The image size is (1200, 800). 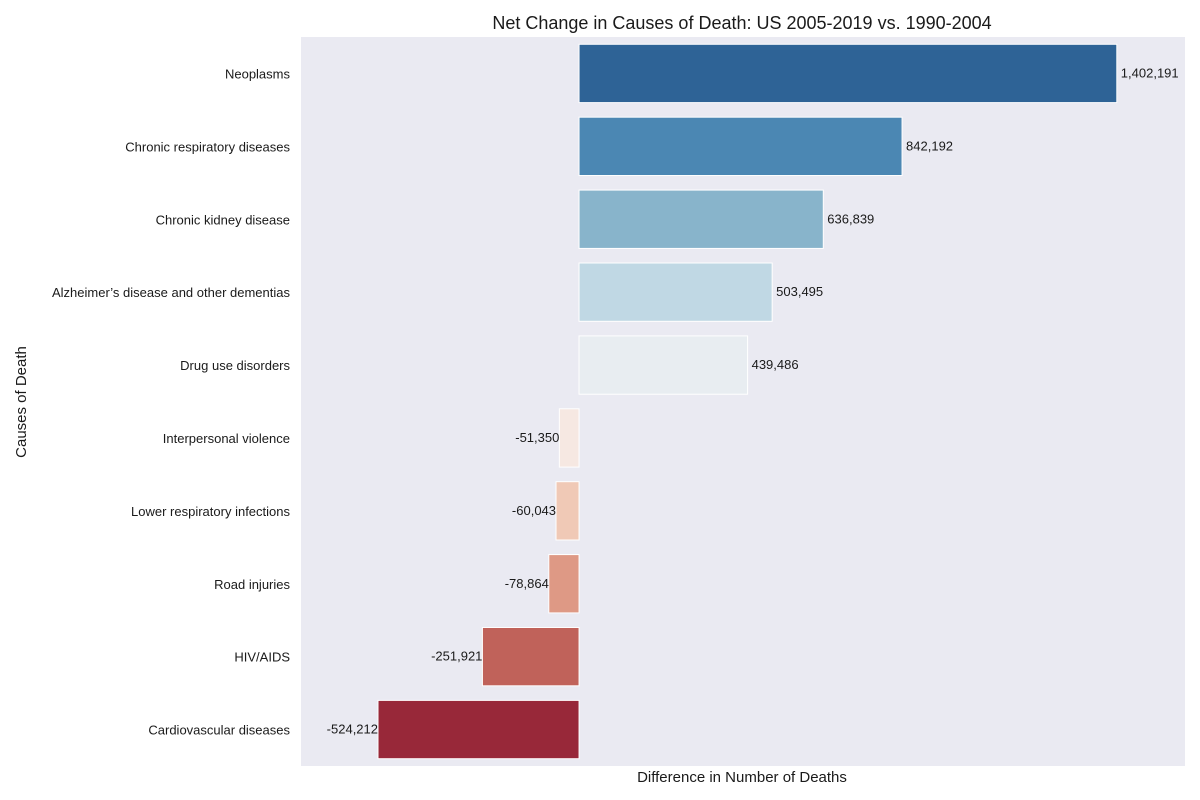 I want to click on y-tick-label: Chronic respiratory diseases, so click(x=207, y=146).